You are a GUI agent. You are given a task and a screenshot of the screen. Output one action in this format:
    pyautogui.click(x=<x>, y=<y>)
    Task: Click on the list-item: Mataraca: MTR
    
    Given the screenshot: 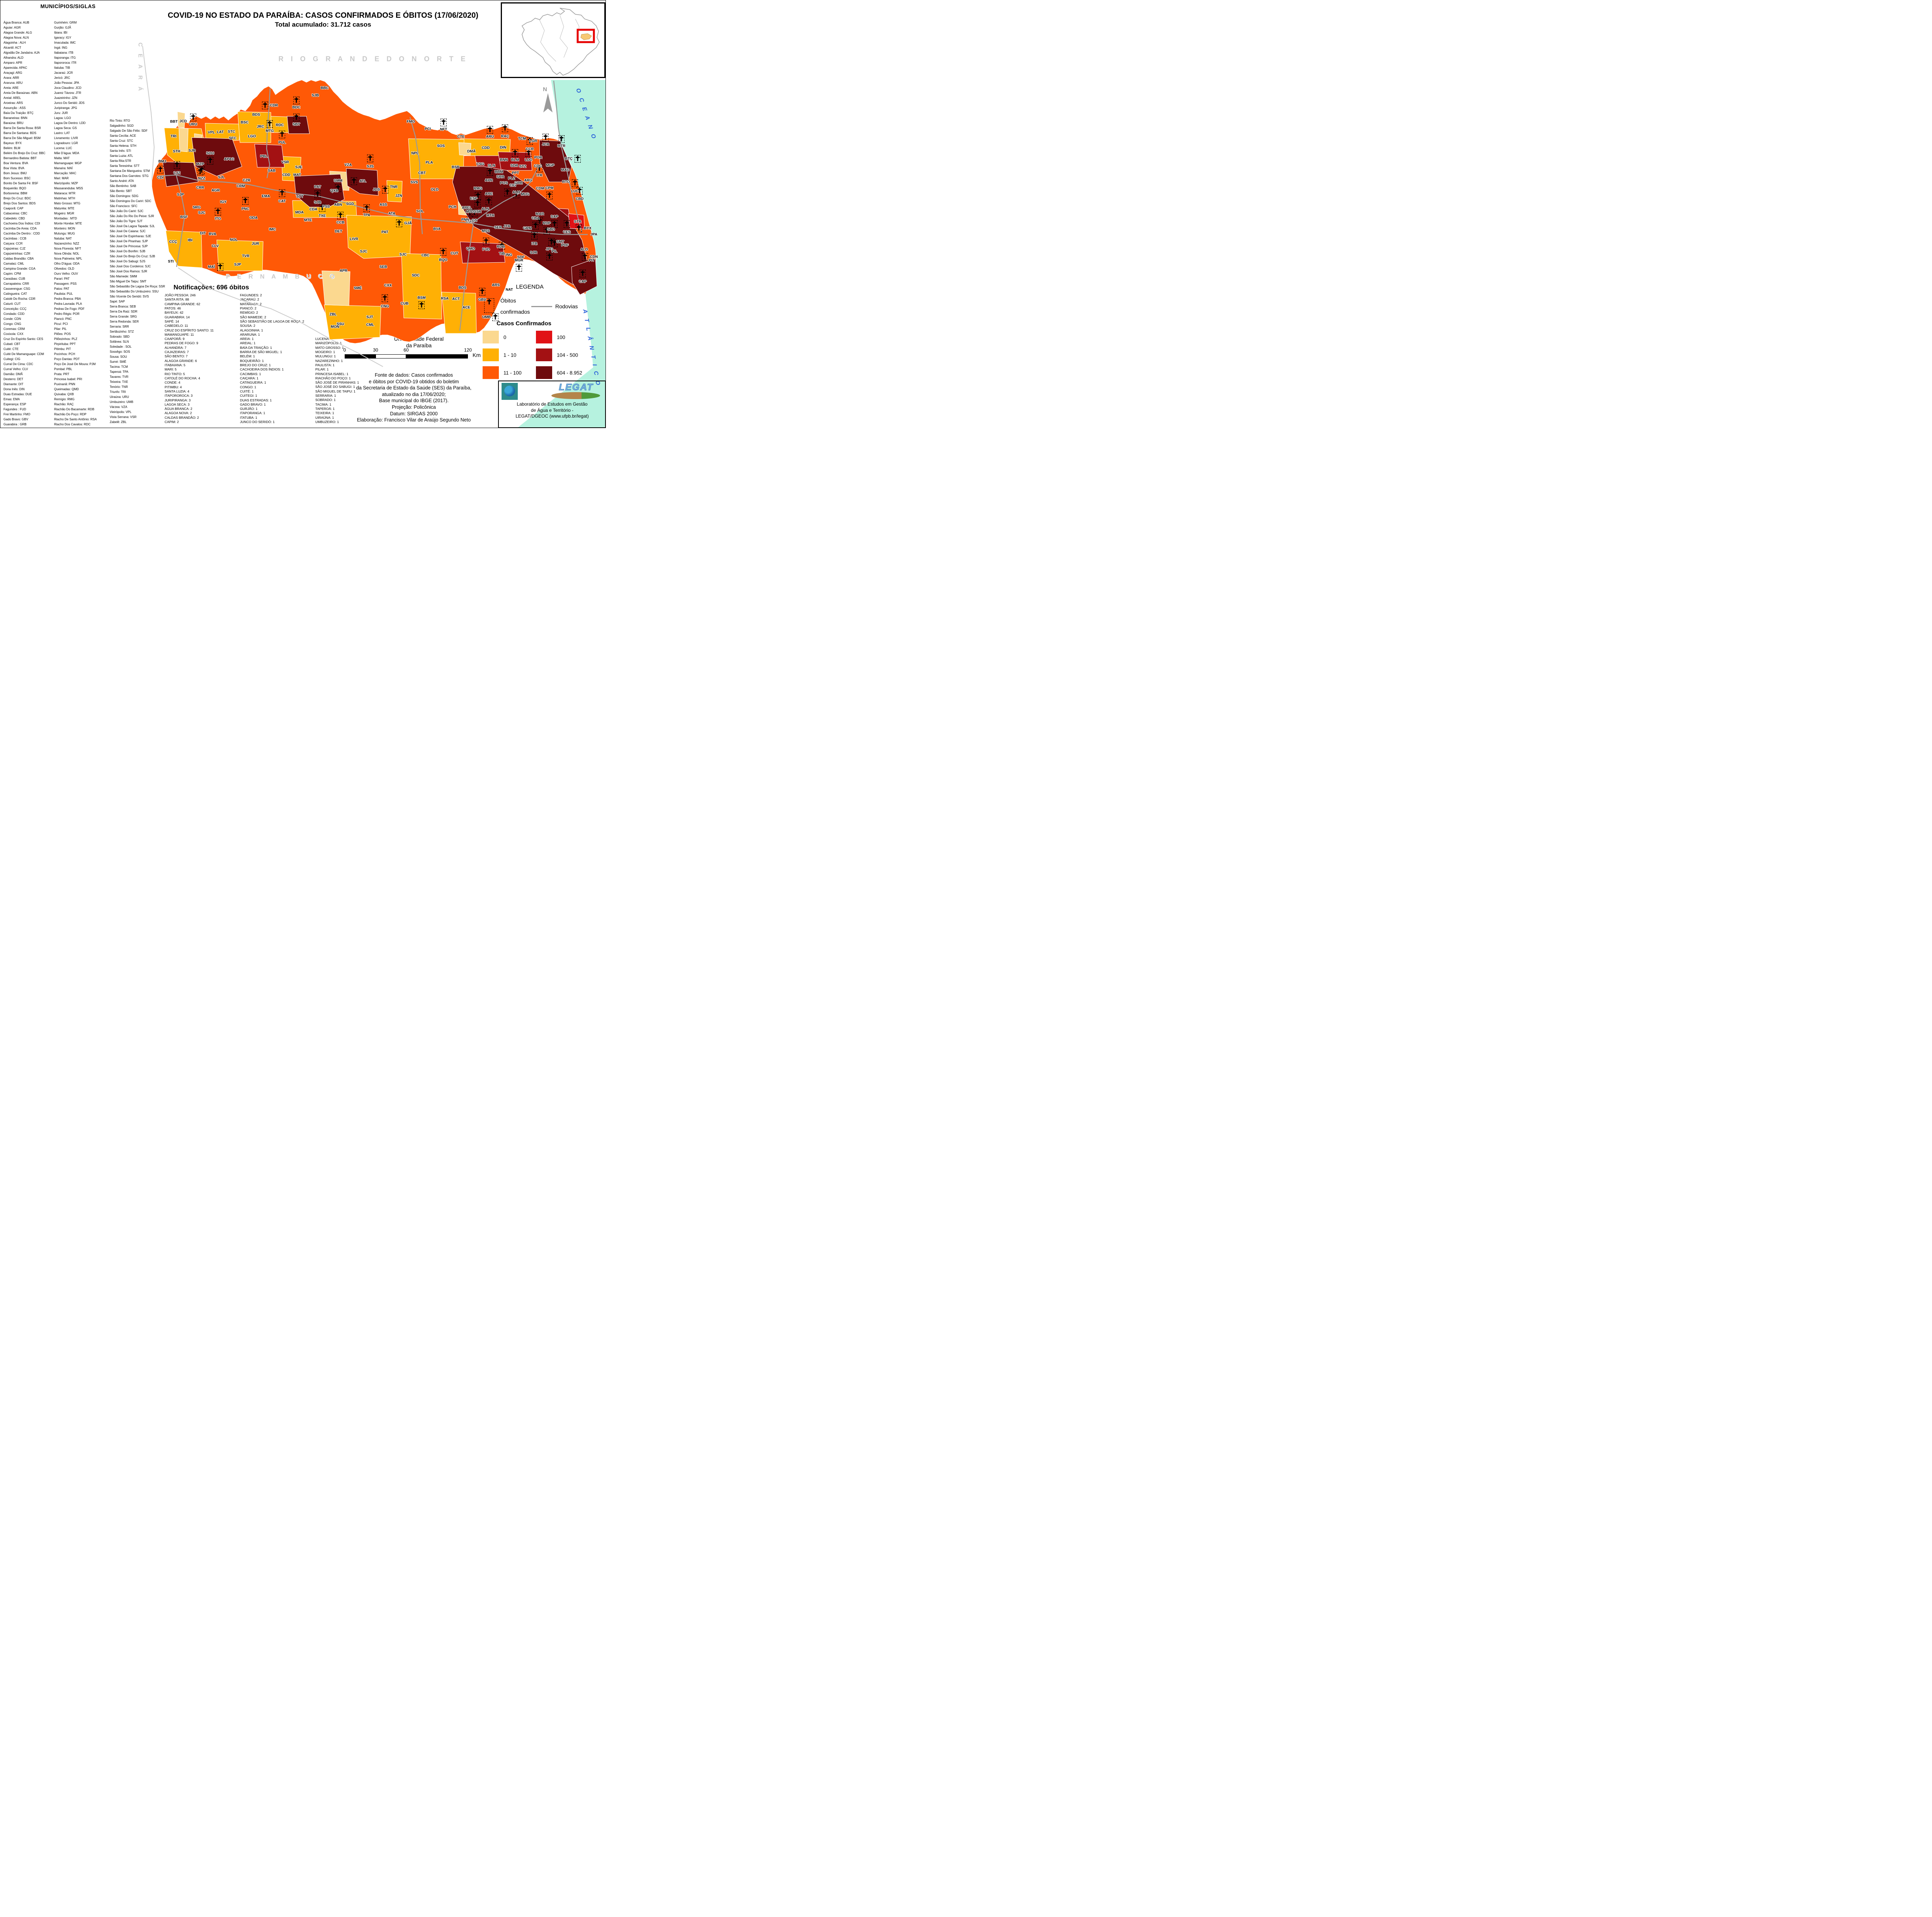 What is the action you would take?
    pyautogui.click(x=65, y=193)
    